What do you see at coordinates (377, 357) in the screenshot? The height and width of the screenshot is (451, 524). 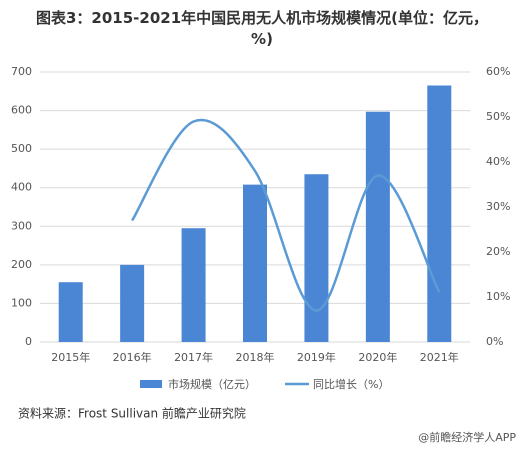 I see `x-tick-label: 2020年` at bounding box center [377, 357].